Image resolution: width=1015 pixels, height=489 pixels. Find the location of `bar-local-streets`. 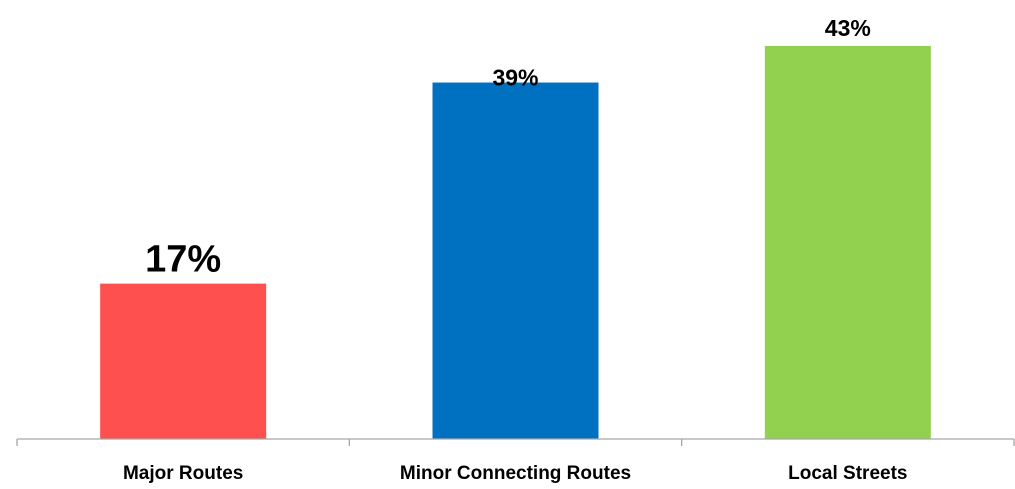

bar-local-streets is located at coordinates (847, 242).